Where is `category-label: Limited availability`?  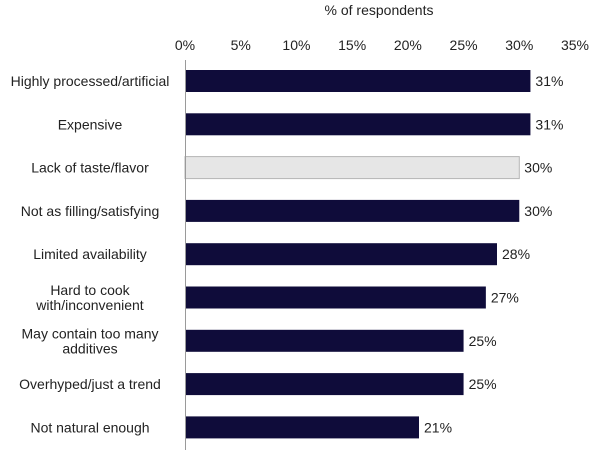 category-label: Limited availability is located at coordinates (90, 254).